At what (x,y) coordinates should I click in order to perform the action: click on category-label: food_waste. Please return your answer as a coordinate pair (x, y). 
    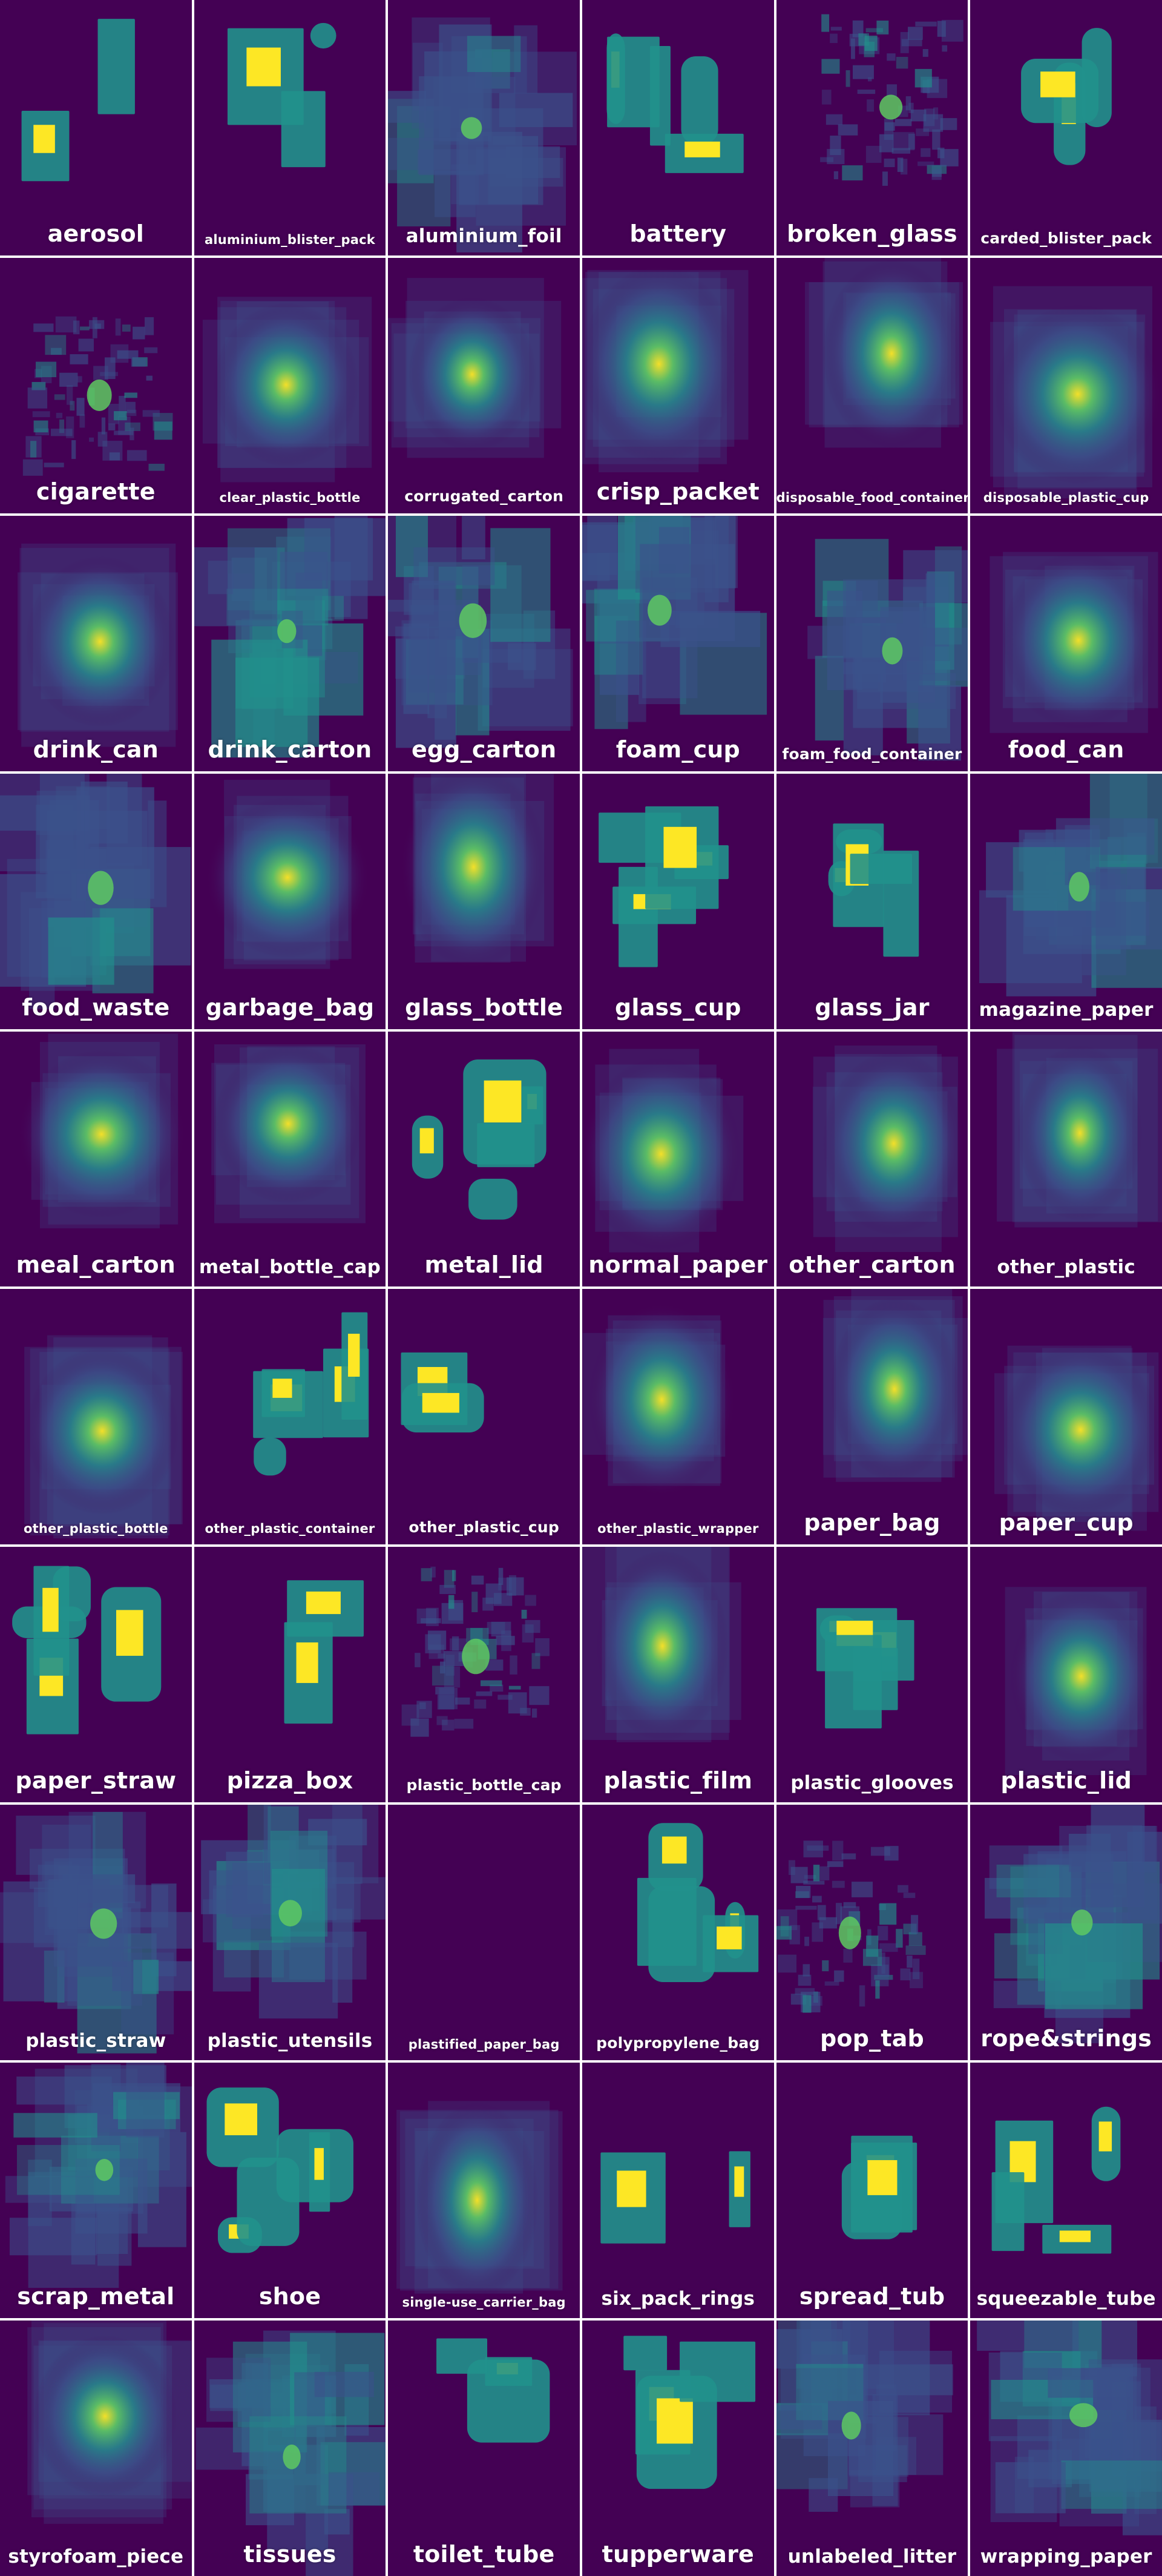
    Looking at the image, I should click on (96, 1007).